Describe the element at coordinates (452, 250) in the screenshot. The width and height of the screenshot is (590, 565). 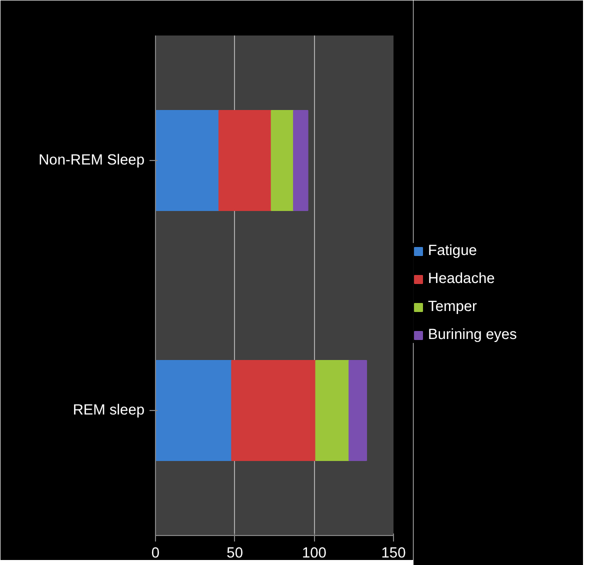
I see `legend-label: Fatigue` at that location.